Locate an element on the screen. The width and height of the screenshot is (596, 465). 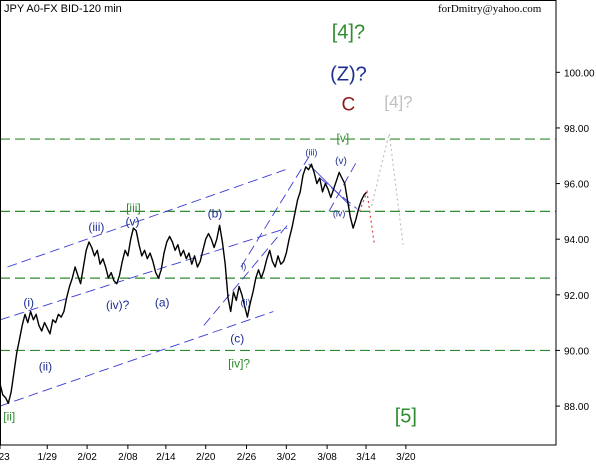
site-email: forDmitry@yahoo.com is located at coordinates (490, 9).